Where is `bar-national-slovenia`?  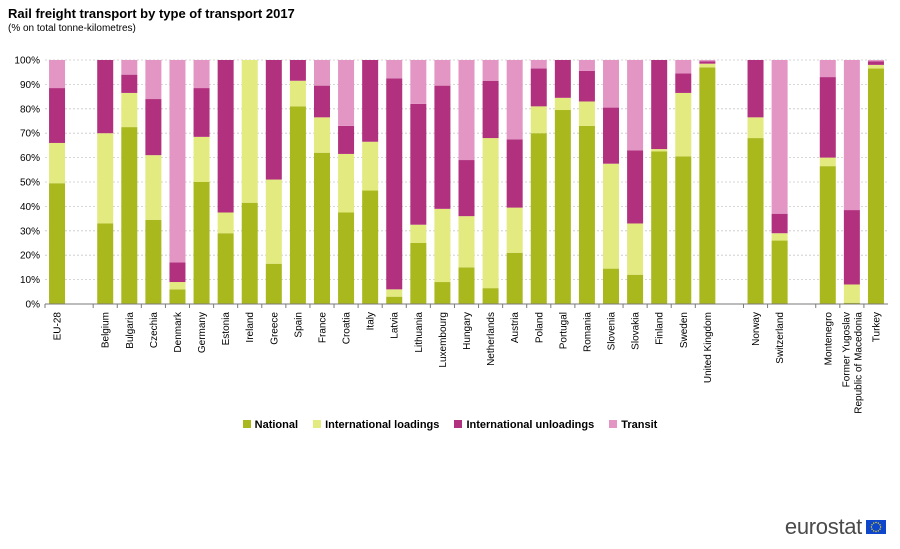 bar-national-slovenia is located at coordinates (611, 286).